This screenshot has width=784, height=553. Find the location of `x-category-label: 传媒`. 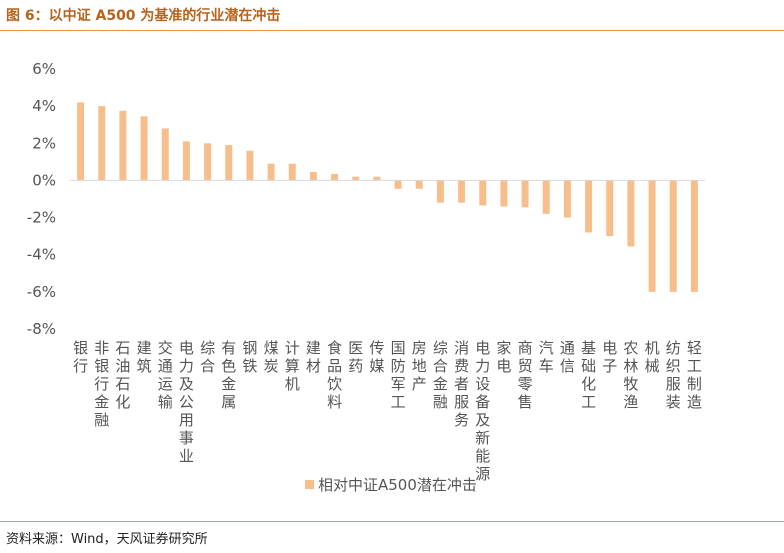

x-category-label: 传媒 is located at coordinates (376, 357).